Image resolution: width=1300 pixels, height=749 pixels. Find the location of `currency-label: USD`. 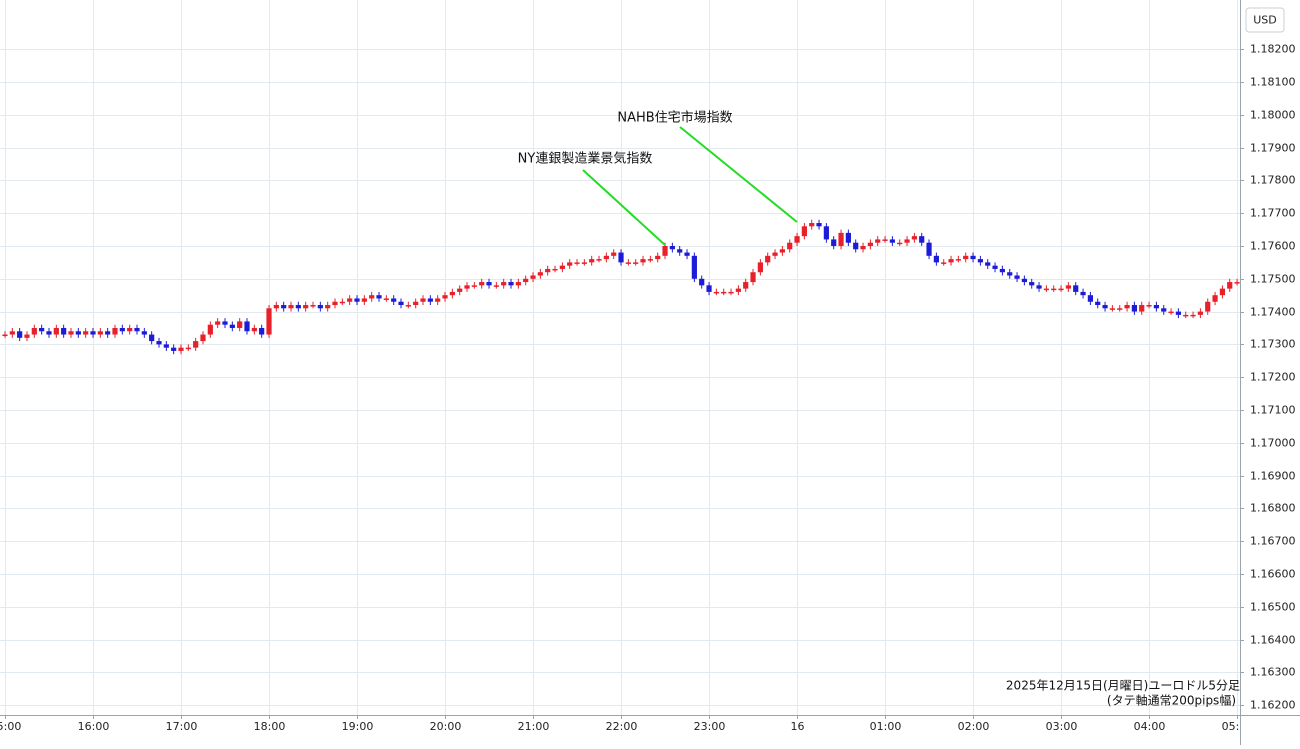

currency-label: USD is located at coordinates (1265, 20).